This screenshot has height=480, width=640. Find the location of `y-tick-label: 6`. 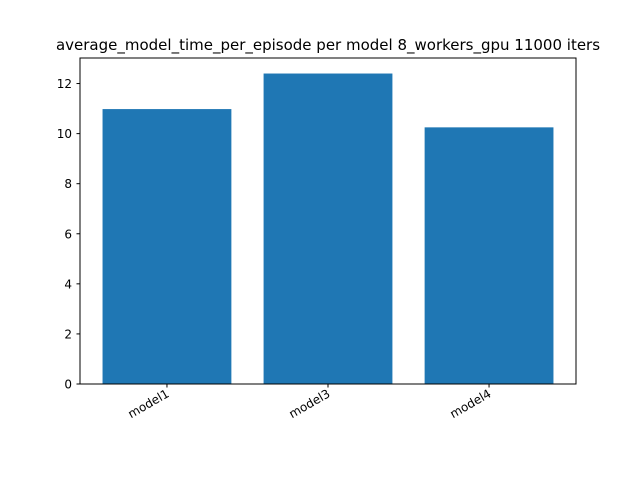

y-tick-label: 6 is located at coordinates (68, 234).